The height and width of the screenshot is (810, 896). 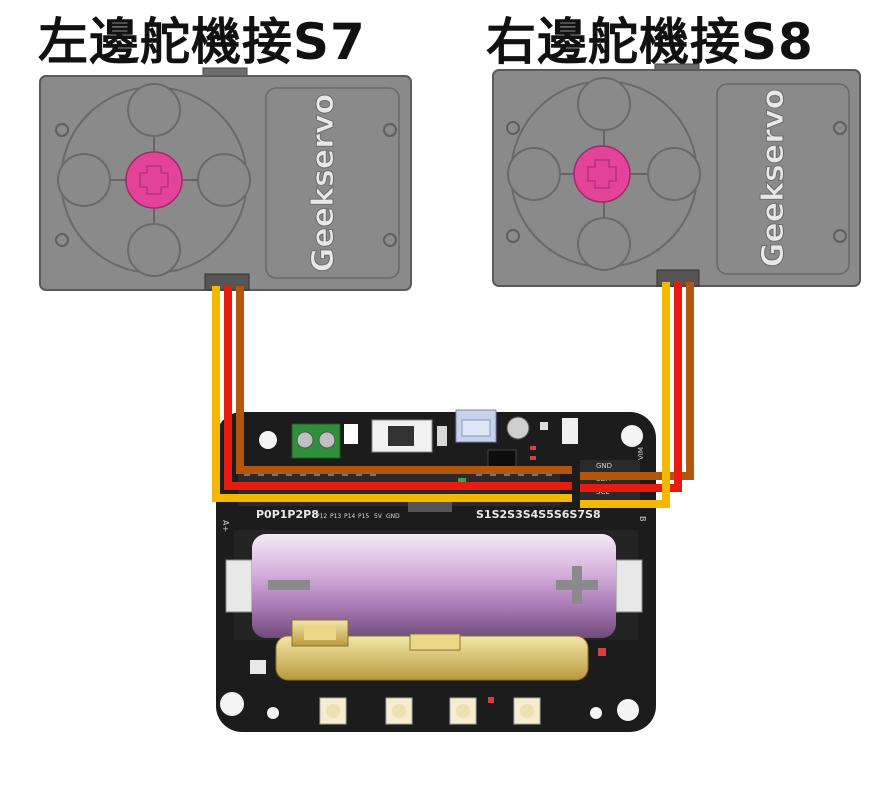 What do you see at coordinates (323, 183) in the screenshot?
I see `left-servo-brand: Geekservo` at bounding box center [323, 183].